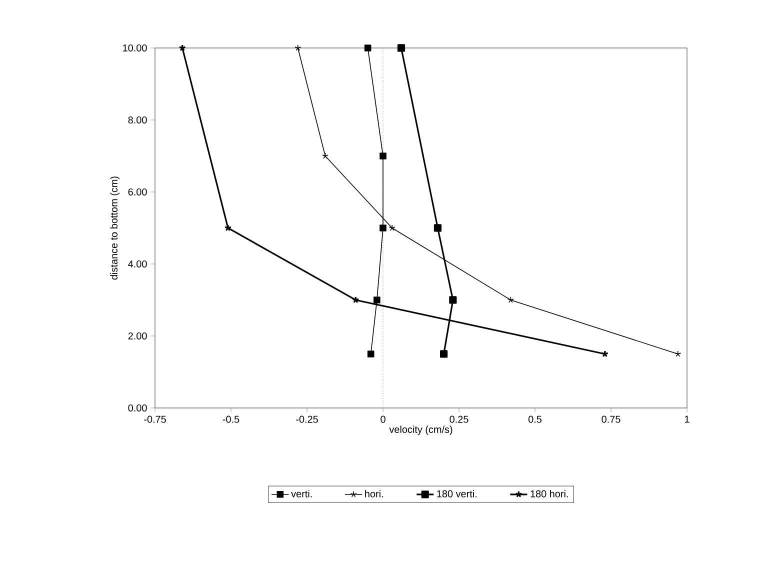 This screenshot has width=765, height=572. Describe the element at coordinates (383, 419) in the screenshot. I see `x-tick-label: 0` at that location.